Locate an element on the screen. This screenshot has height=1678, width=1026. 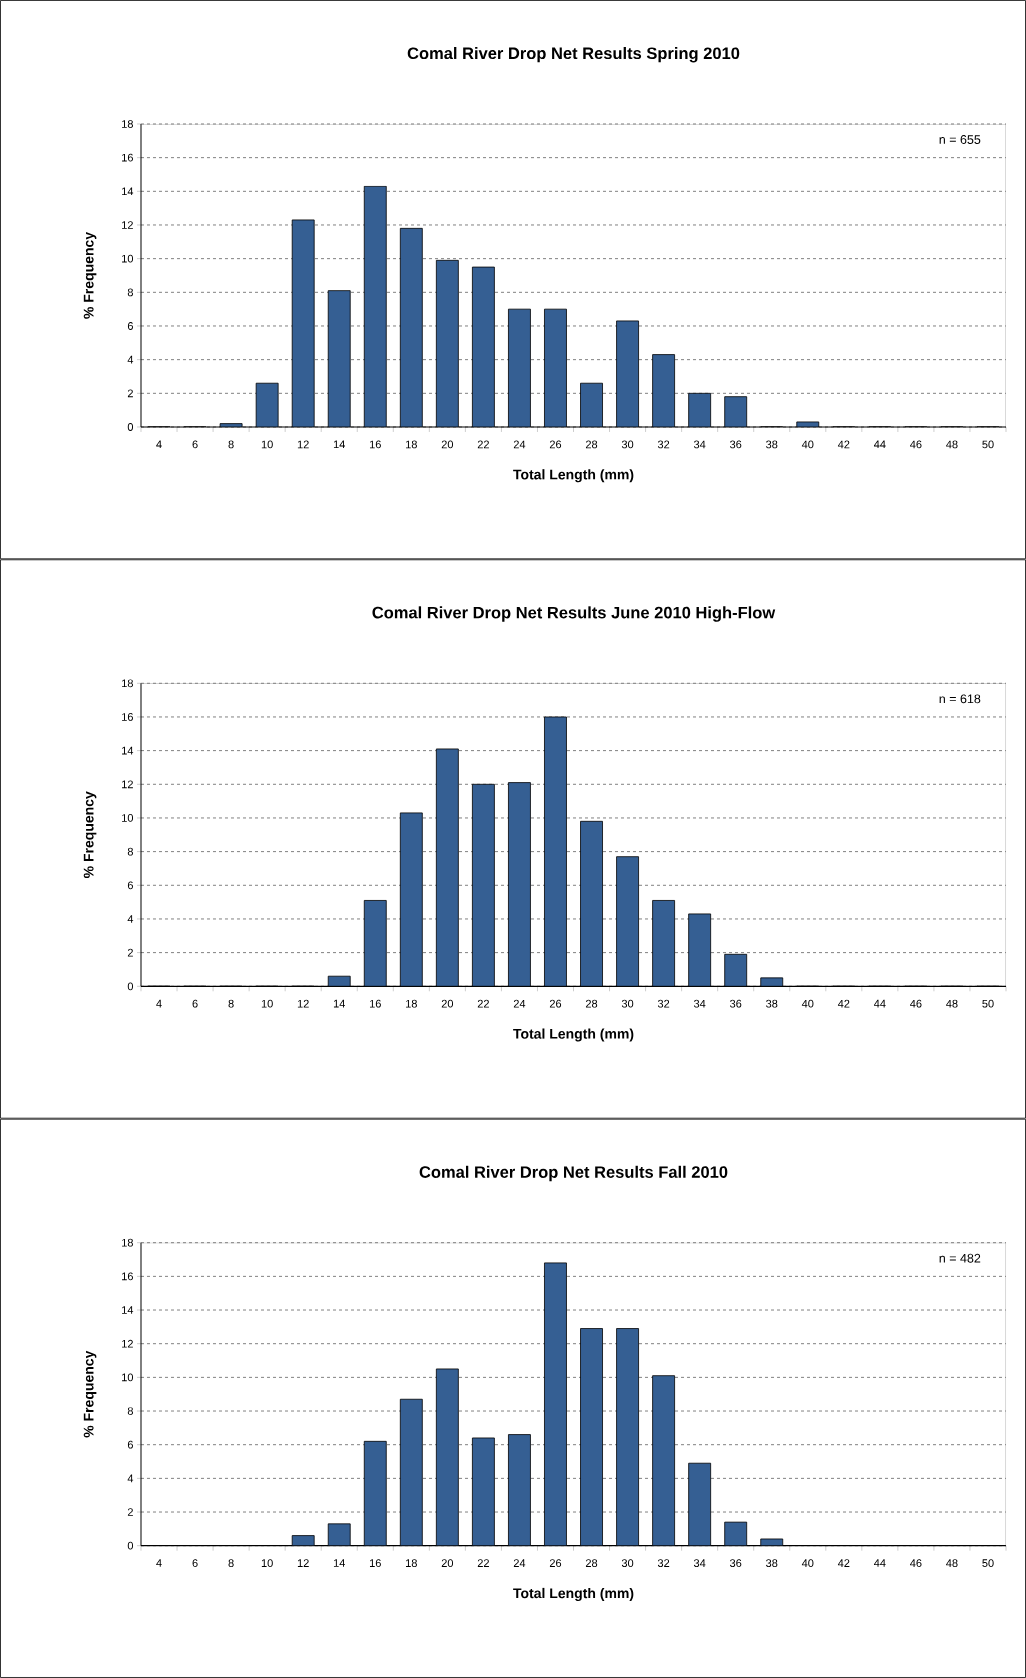
chart-title: Comal River Drop Net Results Spring 2010 is located at coordinates (573, 55).